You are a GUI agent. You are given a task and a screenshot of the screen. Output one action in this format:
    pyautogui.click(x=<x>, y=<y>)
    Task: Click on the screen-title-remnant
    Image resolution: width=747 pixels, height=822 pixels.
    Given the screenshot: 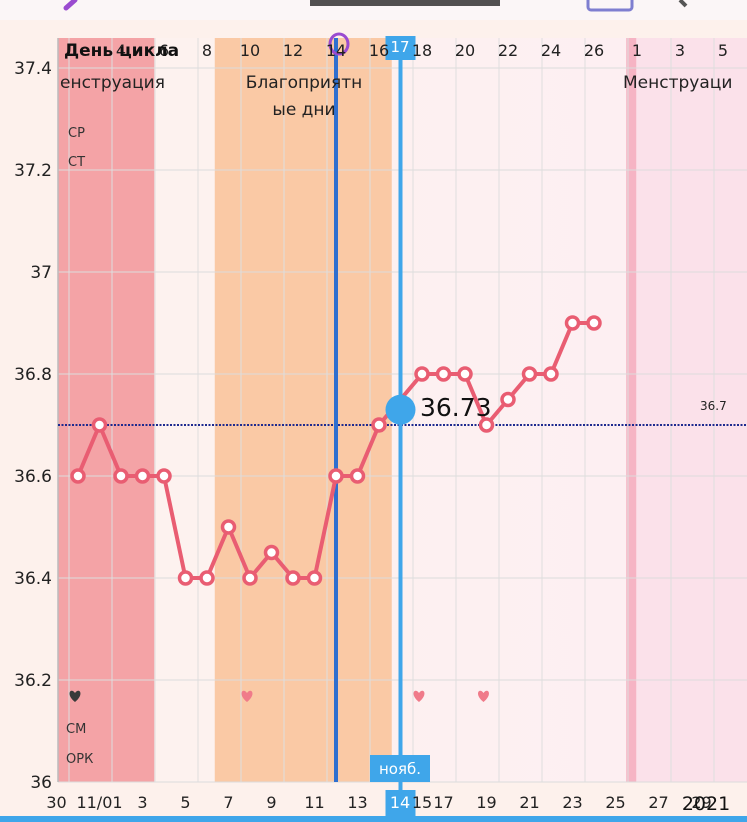 What is the action you would take?
    pyautogui.click(x=405, y=3)
    